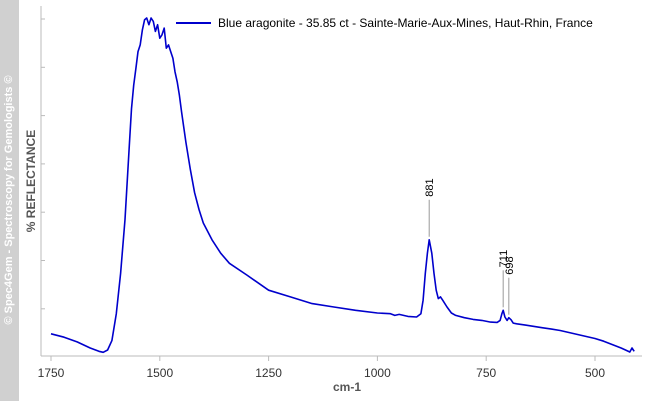 The height and width of the screenshot is (401, 646). Describe the element at coordinates (347, 387) in the screenshot. I see `x-axis-title: cm-1` at that location.